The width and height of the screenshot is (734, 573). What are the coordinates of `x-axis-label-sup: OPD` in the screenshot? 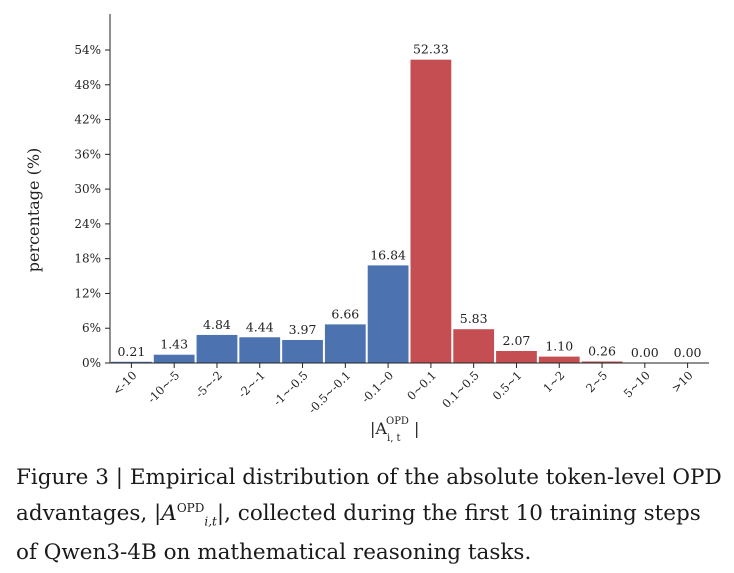 It's located at (397, 421).